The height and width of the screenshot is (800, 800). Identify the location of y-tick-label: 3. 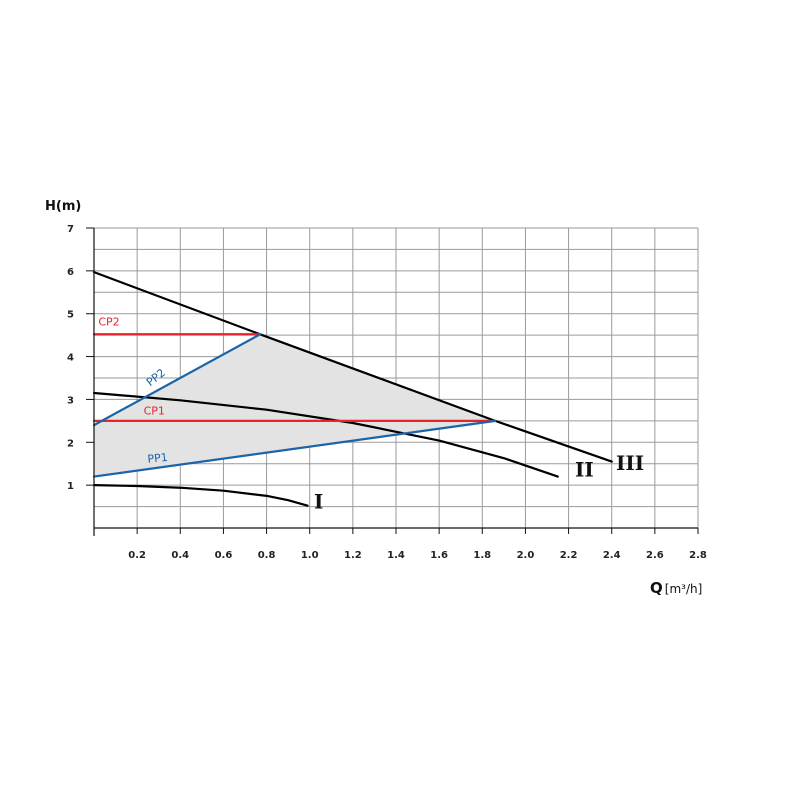
(70, 400).